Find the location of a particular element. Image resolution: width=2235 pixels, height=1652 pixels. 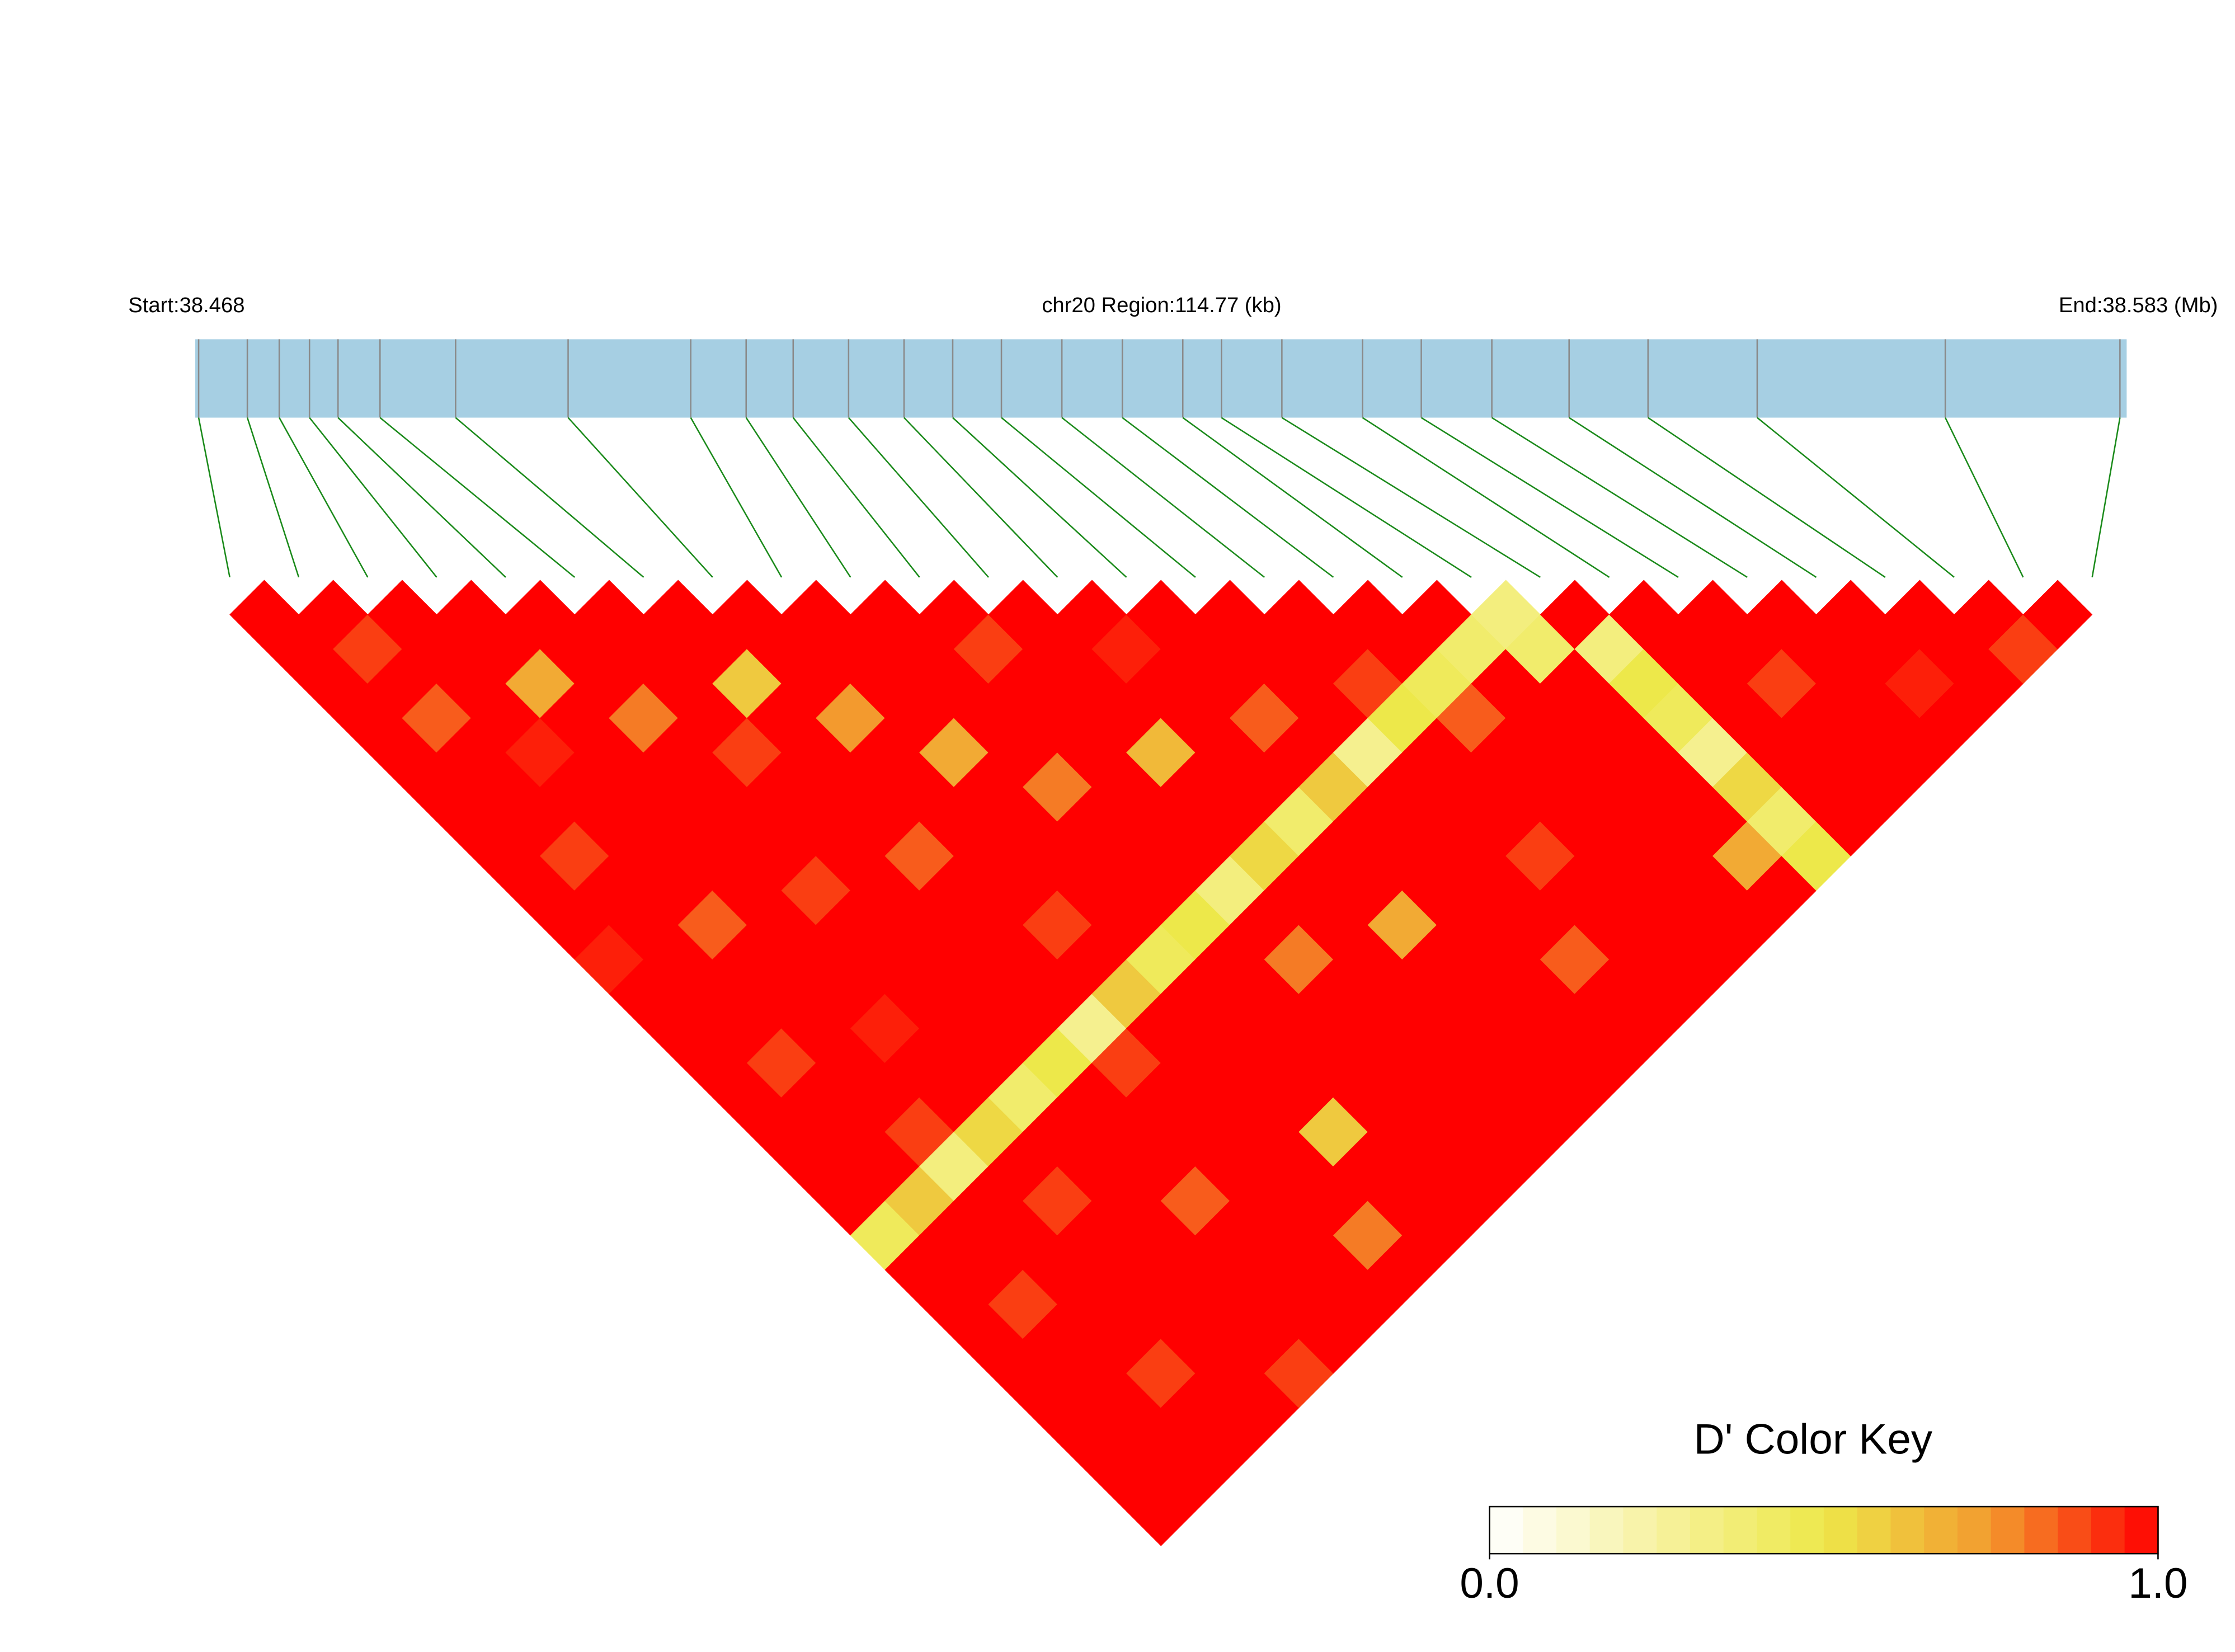

ld-cell is located at coordinates (2057, 615).